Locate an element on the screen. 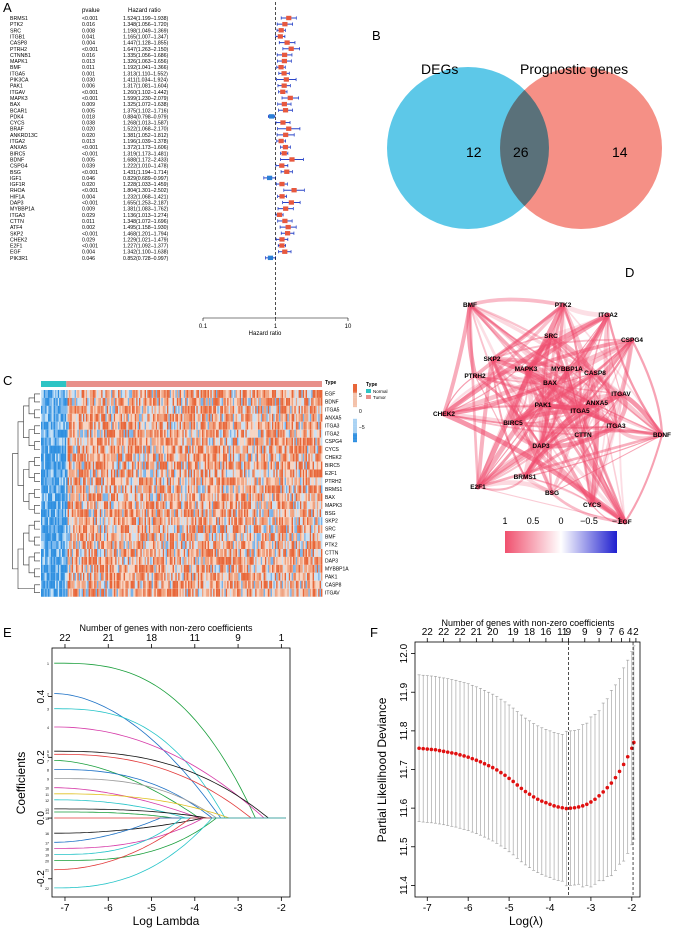 This screenshot has height=939, width=685. forest-hr-text: 1.260(1.102–1.442) is located at coordinates (146, 93).